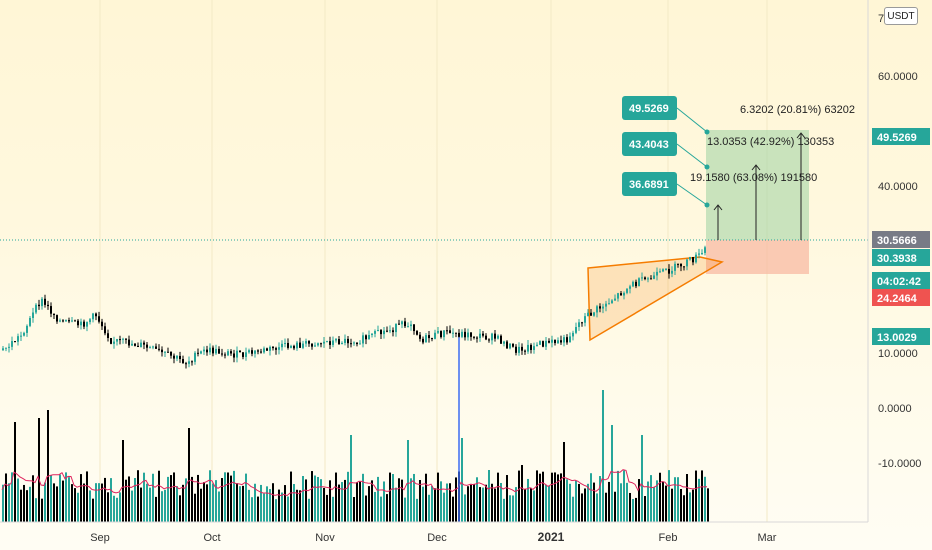  I want to click on price-tag: 49.5269, so click(901, 136).